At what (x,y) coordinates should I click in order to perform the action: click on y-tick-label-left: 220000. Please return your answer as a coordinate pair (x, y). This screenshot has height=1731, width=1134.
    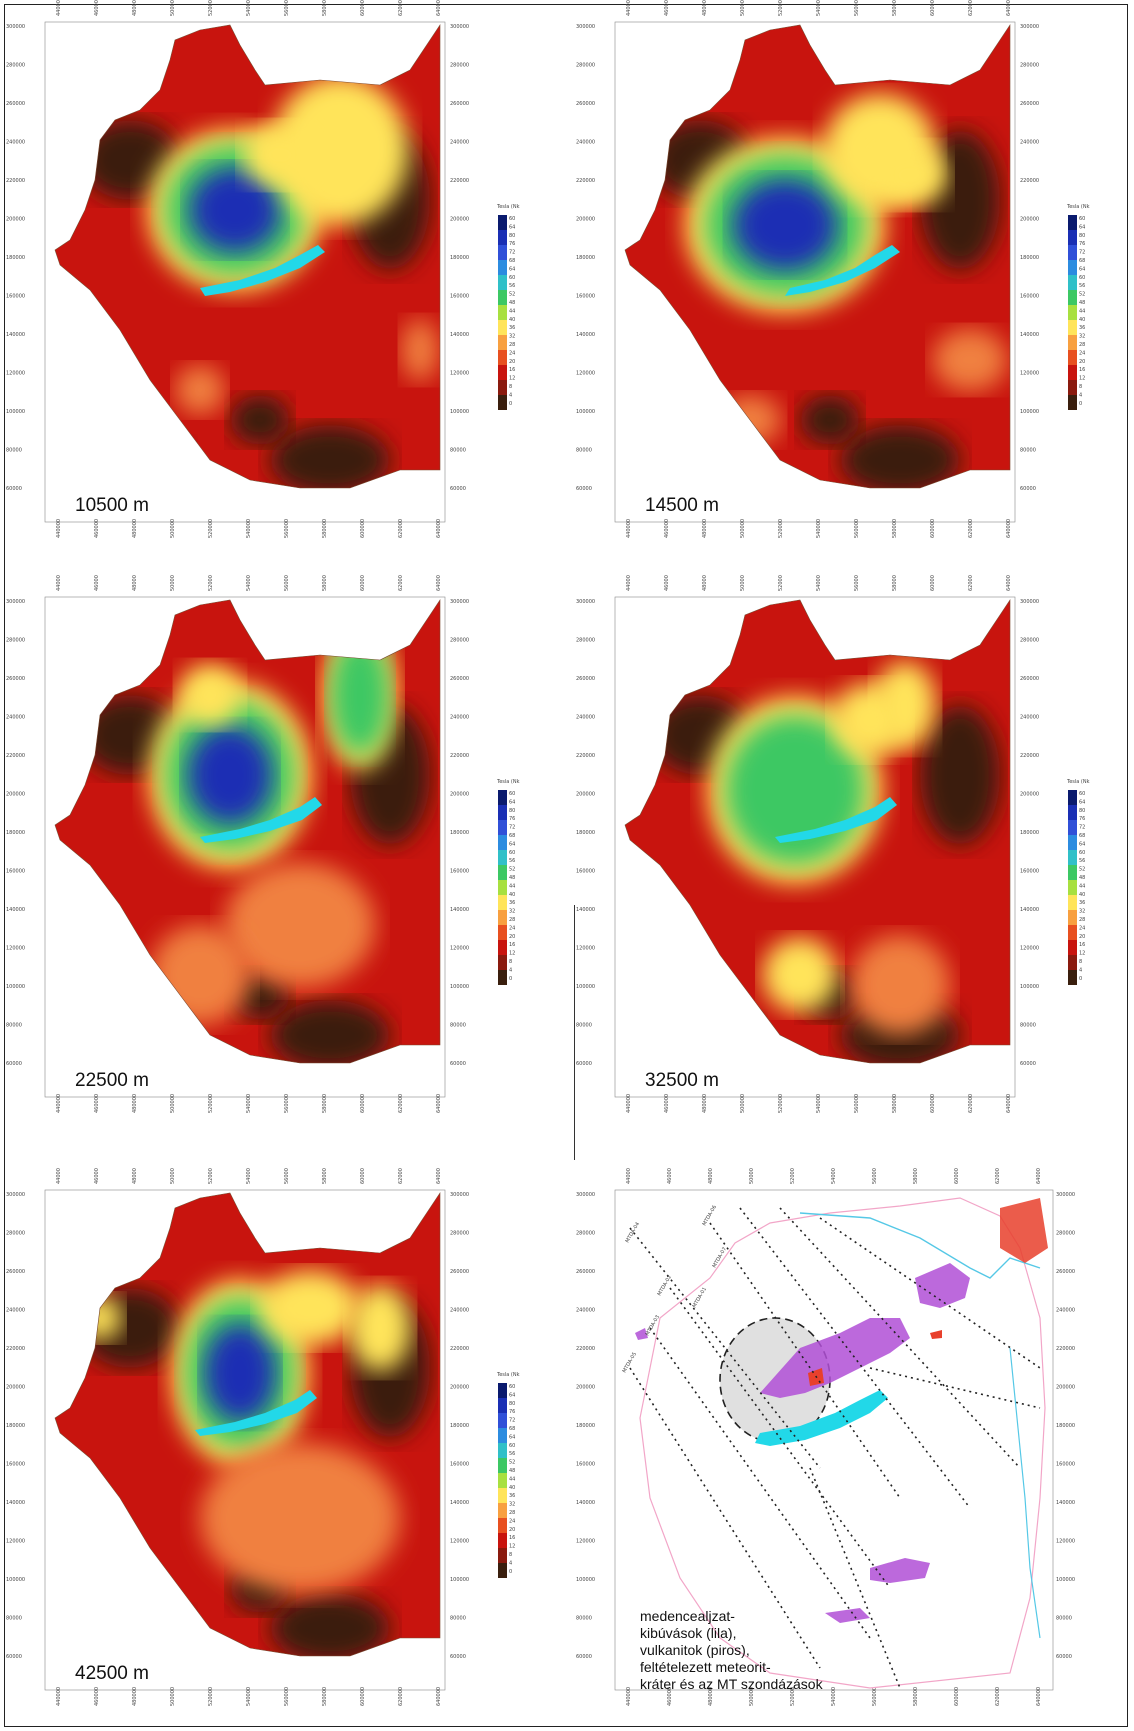
    Looking at the image, I should click on (15, 756).